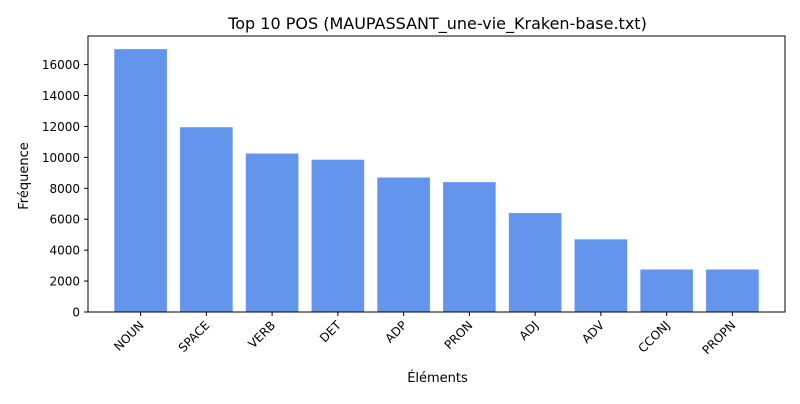  I want to click on x-tick-label-det: DET, so click(330, 331).